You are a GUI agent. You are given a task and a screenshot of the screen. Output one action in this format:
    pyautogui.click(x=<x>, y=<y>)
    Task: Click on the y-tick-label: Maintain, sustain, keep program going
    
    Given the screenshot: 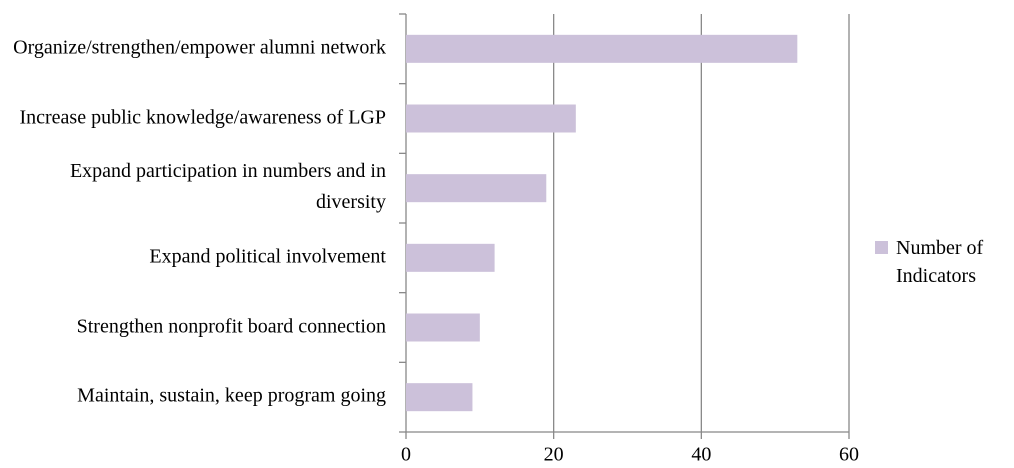 What is the action you would take?
    pyautogui.click(x=231, y=395)
    